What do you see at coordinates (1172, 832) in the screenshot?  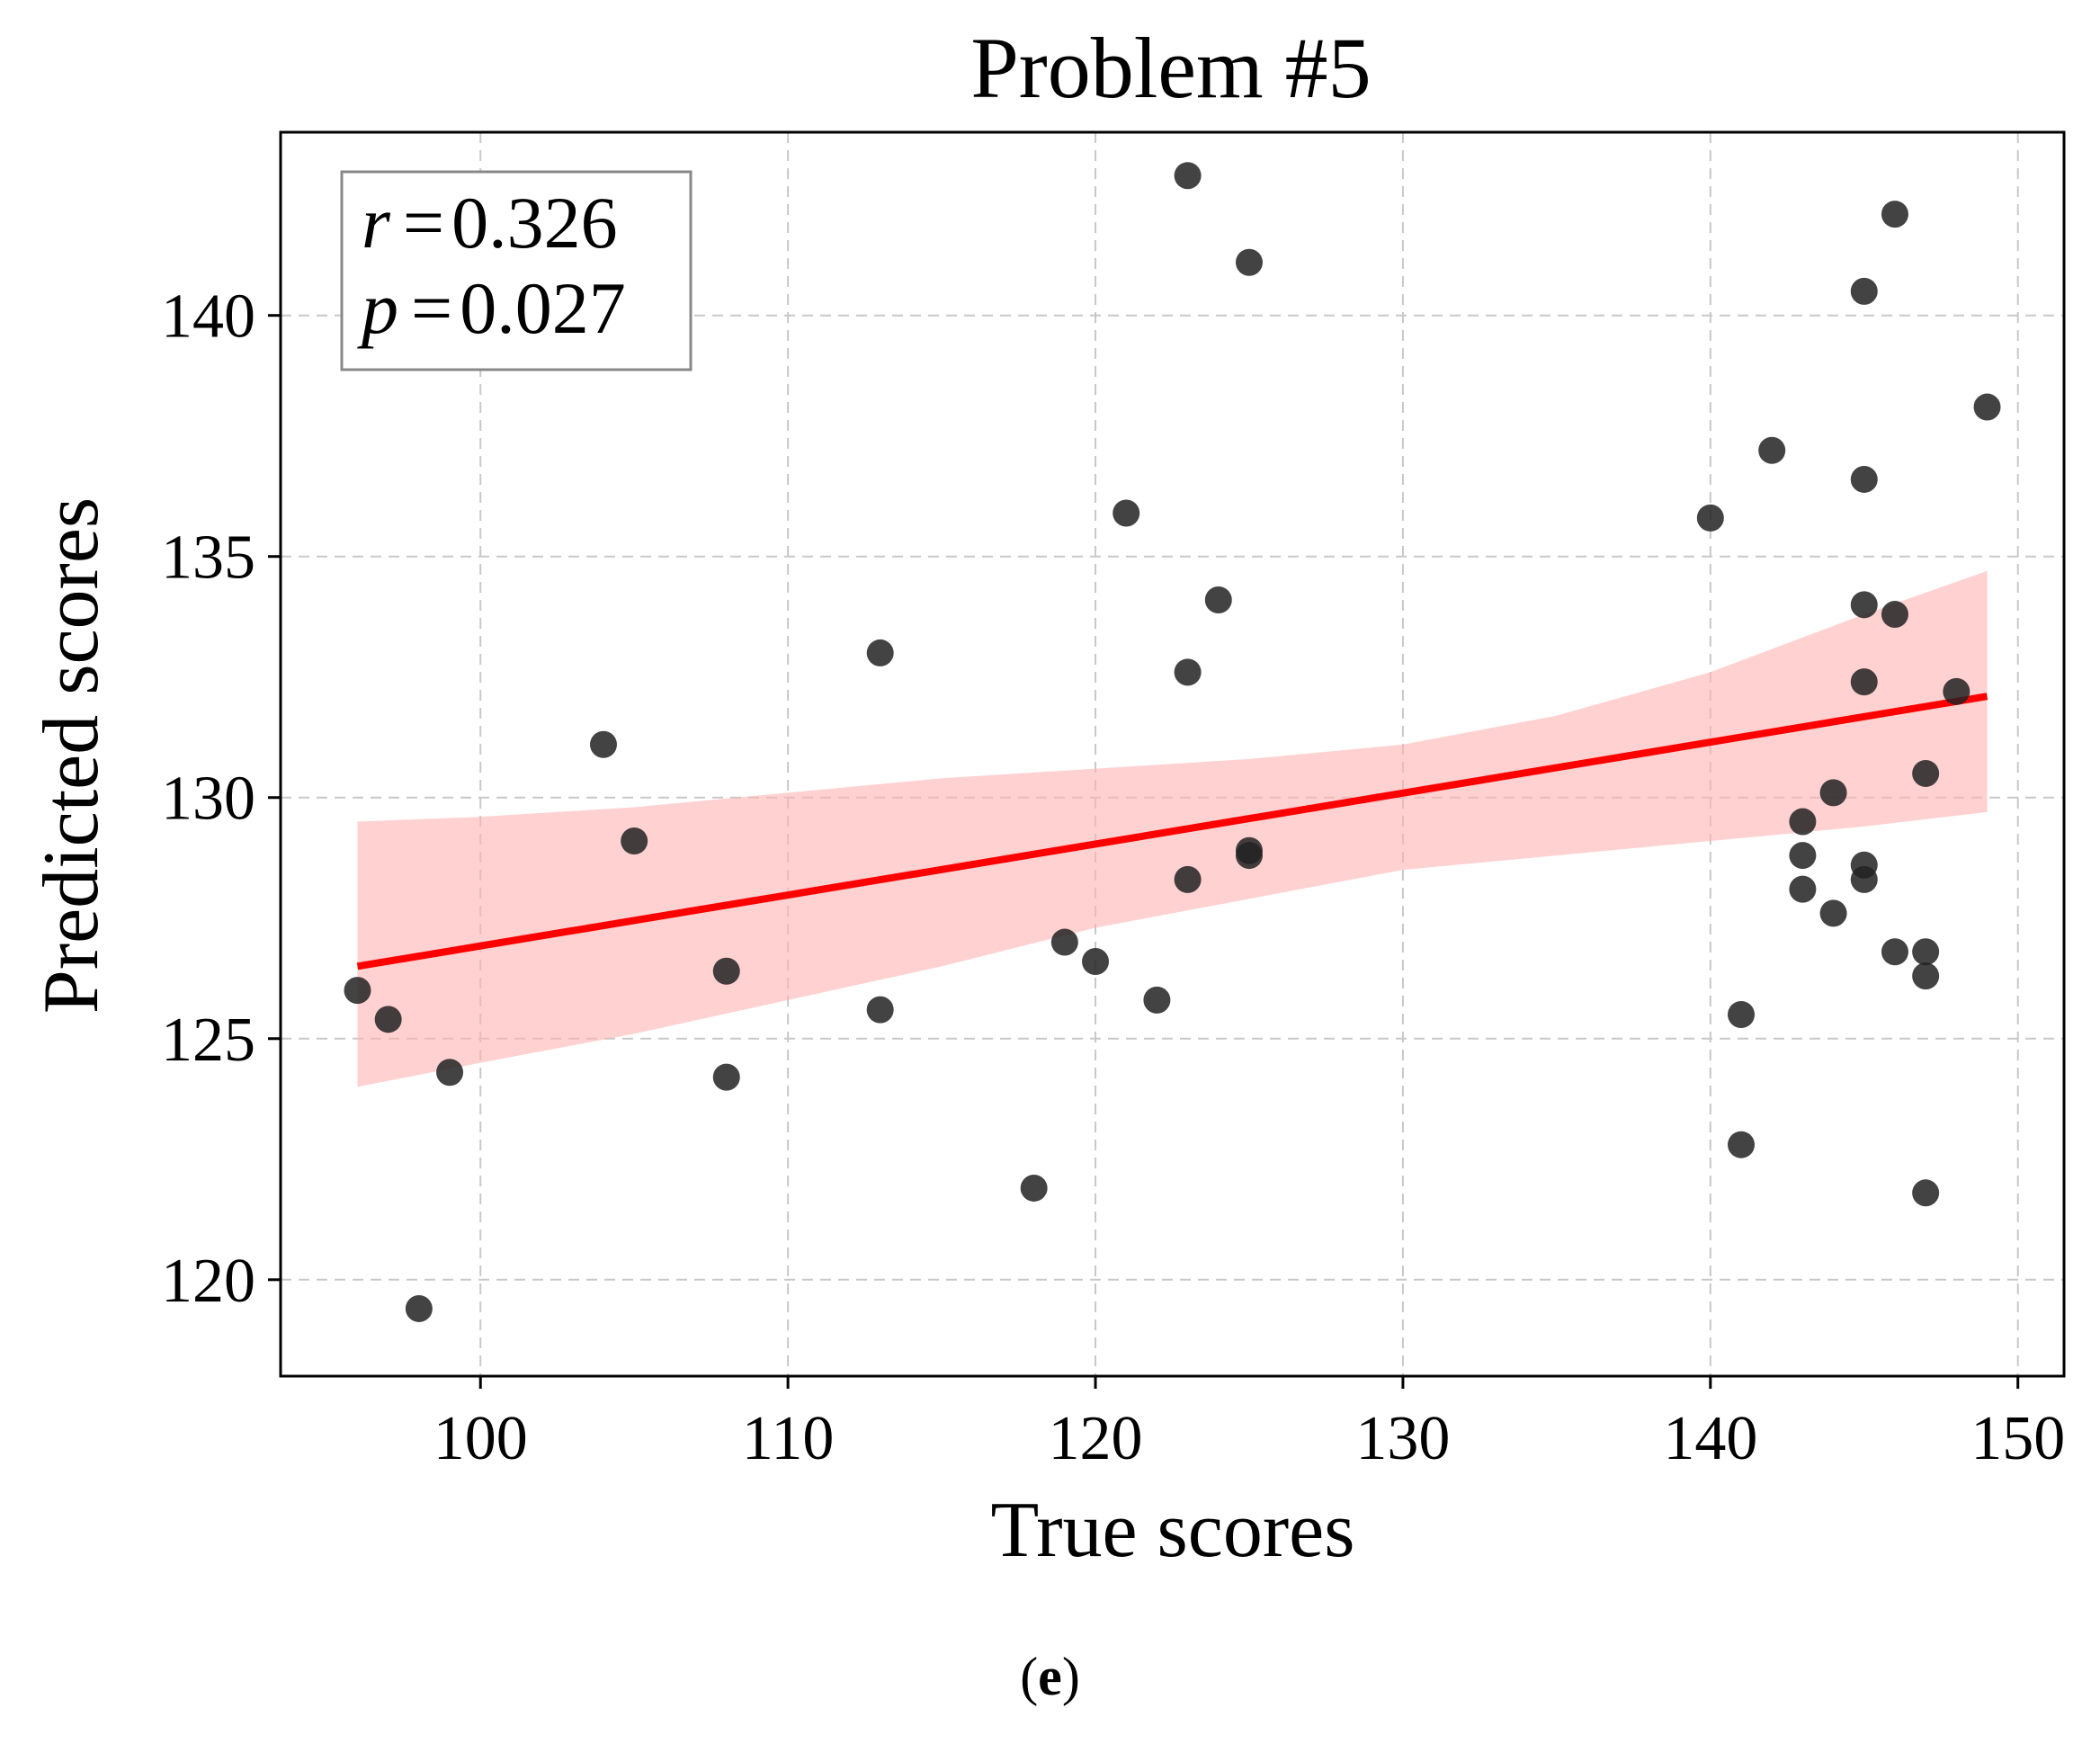 I see `regression-line` at bounding box center [1172, 832].